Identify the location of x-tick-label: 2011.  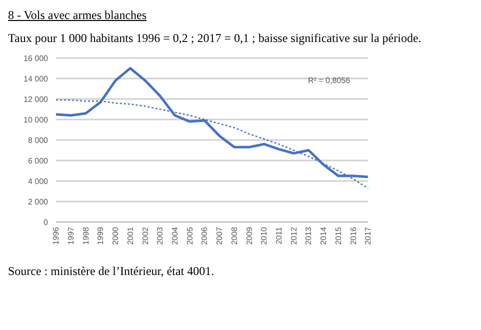
(279, 235).